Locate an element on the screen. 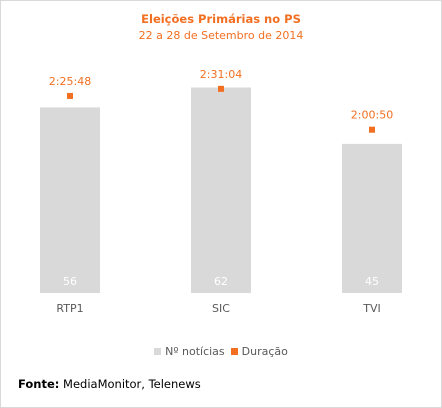 This screenshot has height=408, width=442. duration-label-tvi: 2:00:50 is located at coordinates (372, 115).